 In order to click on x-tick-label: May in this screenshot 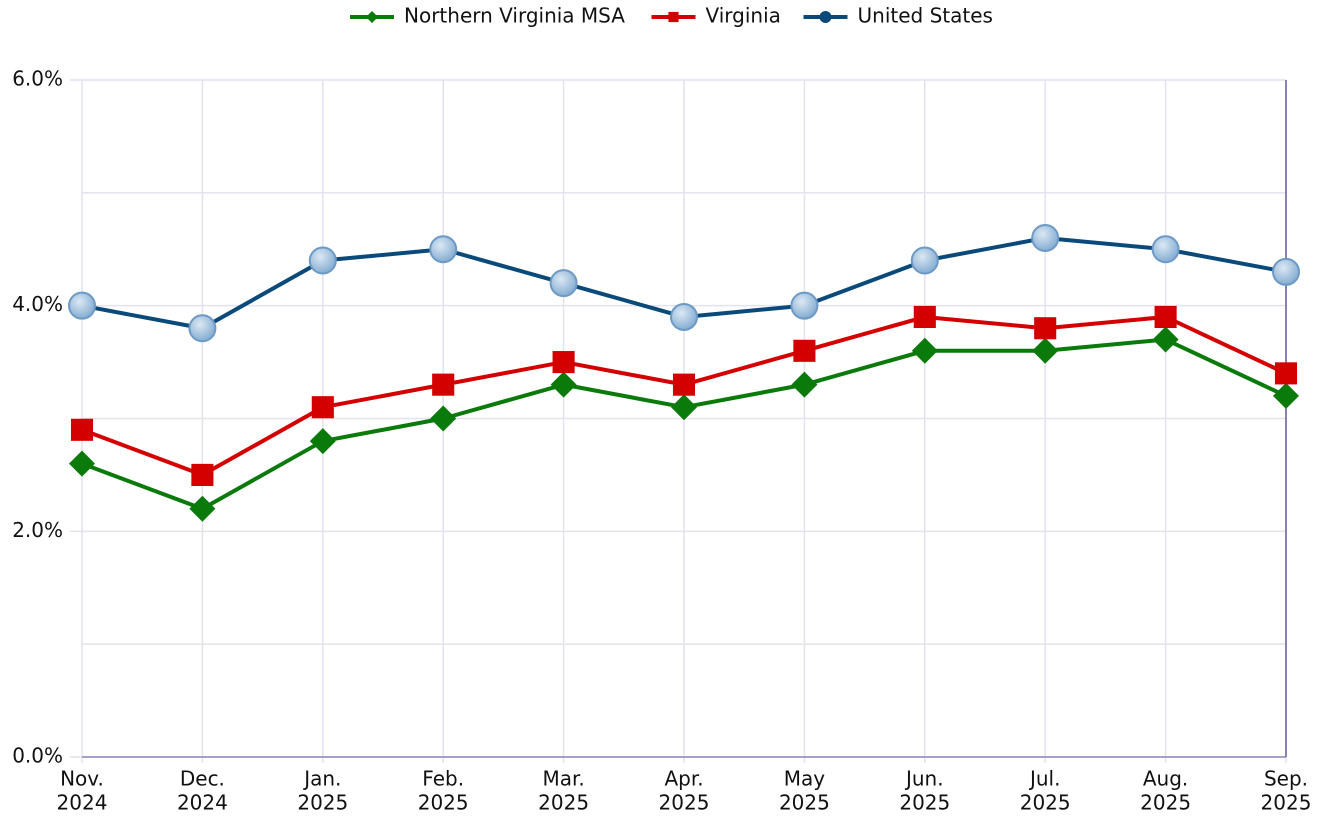, I will do `click(805, 779)`.